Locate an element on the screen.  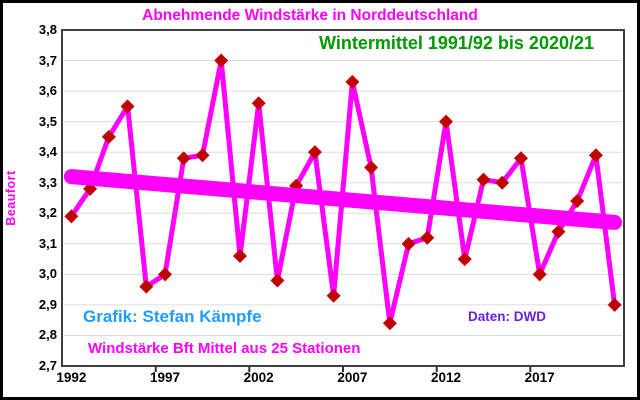
y-tick-label: 2,8 is located at coordinates (47, 335).